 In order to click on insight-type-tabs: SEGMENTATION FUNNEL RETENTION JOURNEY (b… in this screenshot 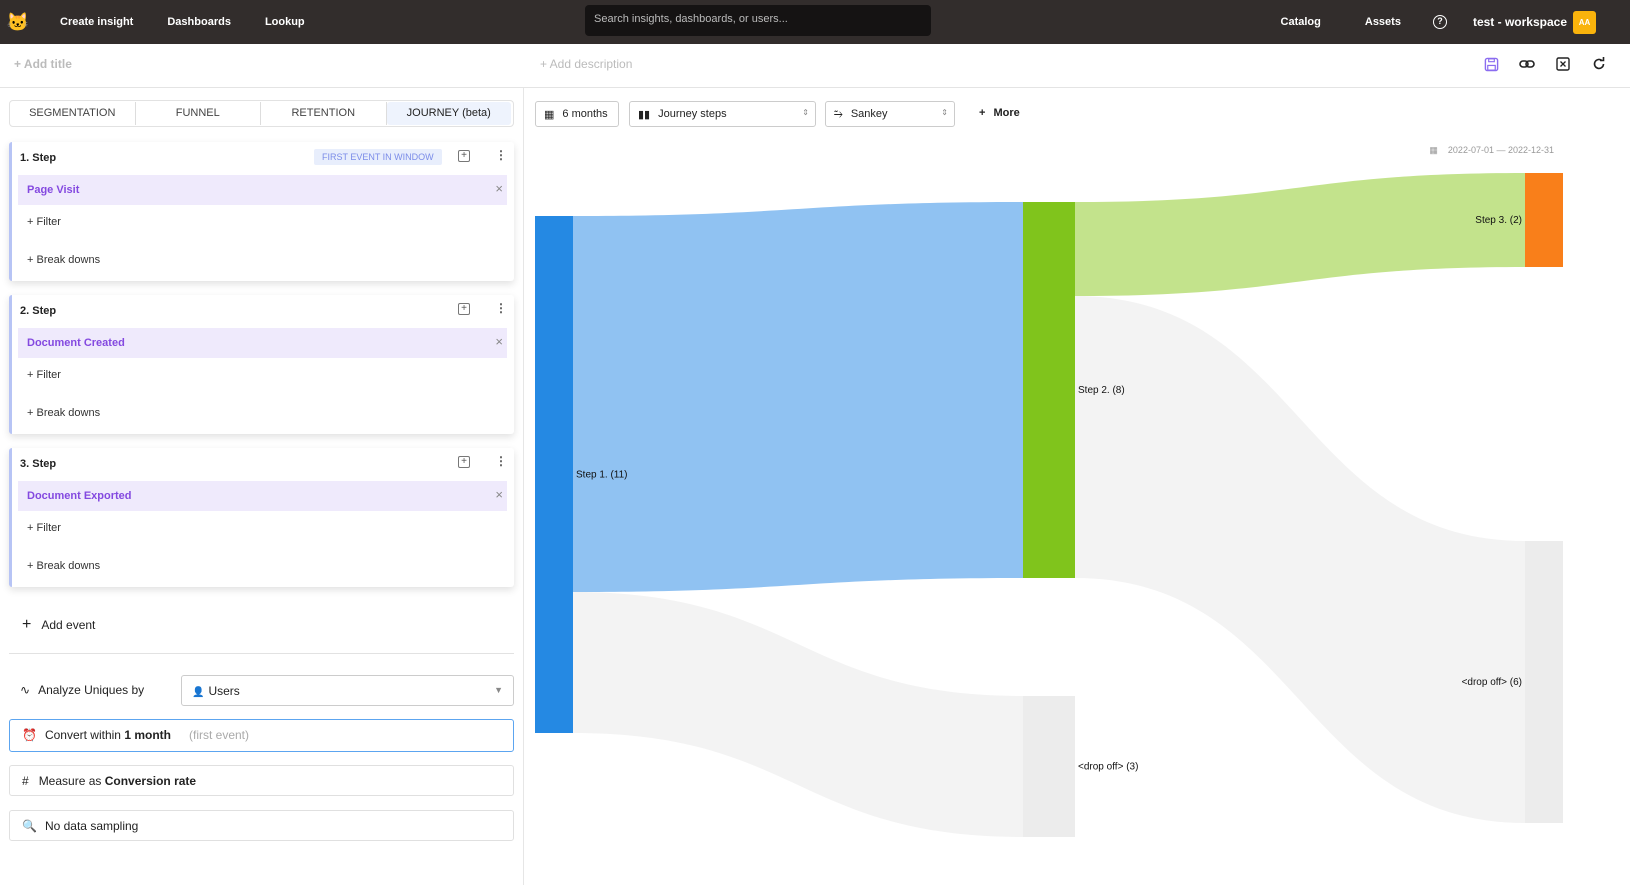, I will do `click(261, 113)`.